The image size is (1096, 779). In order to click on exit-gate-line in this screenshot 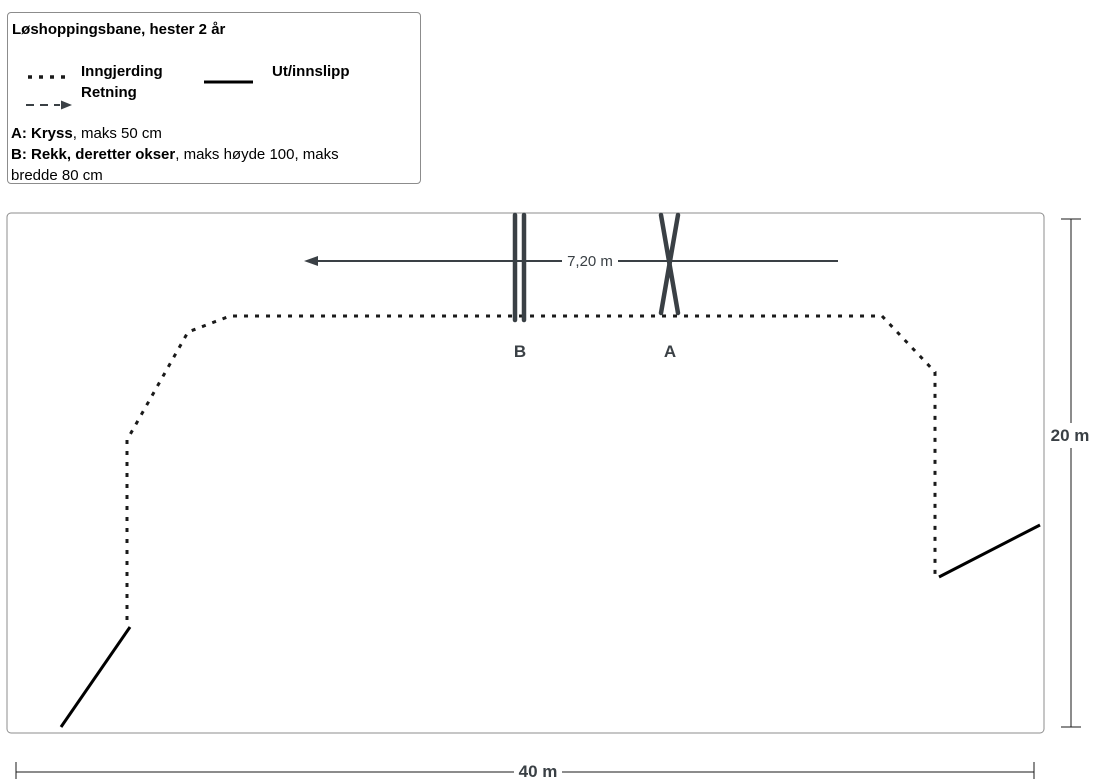, I will do `click(989, 551)`.